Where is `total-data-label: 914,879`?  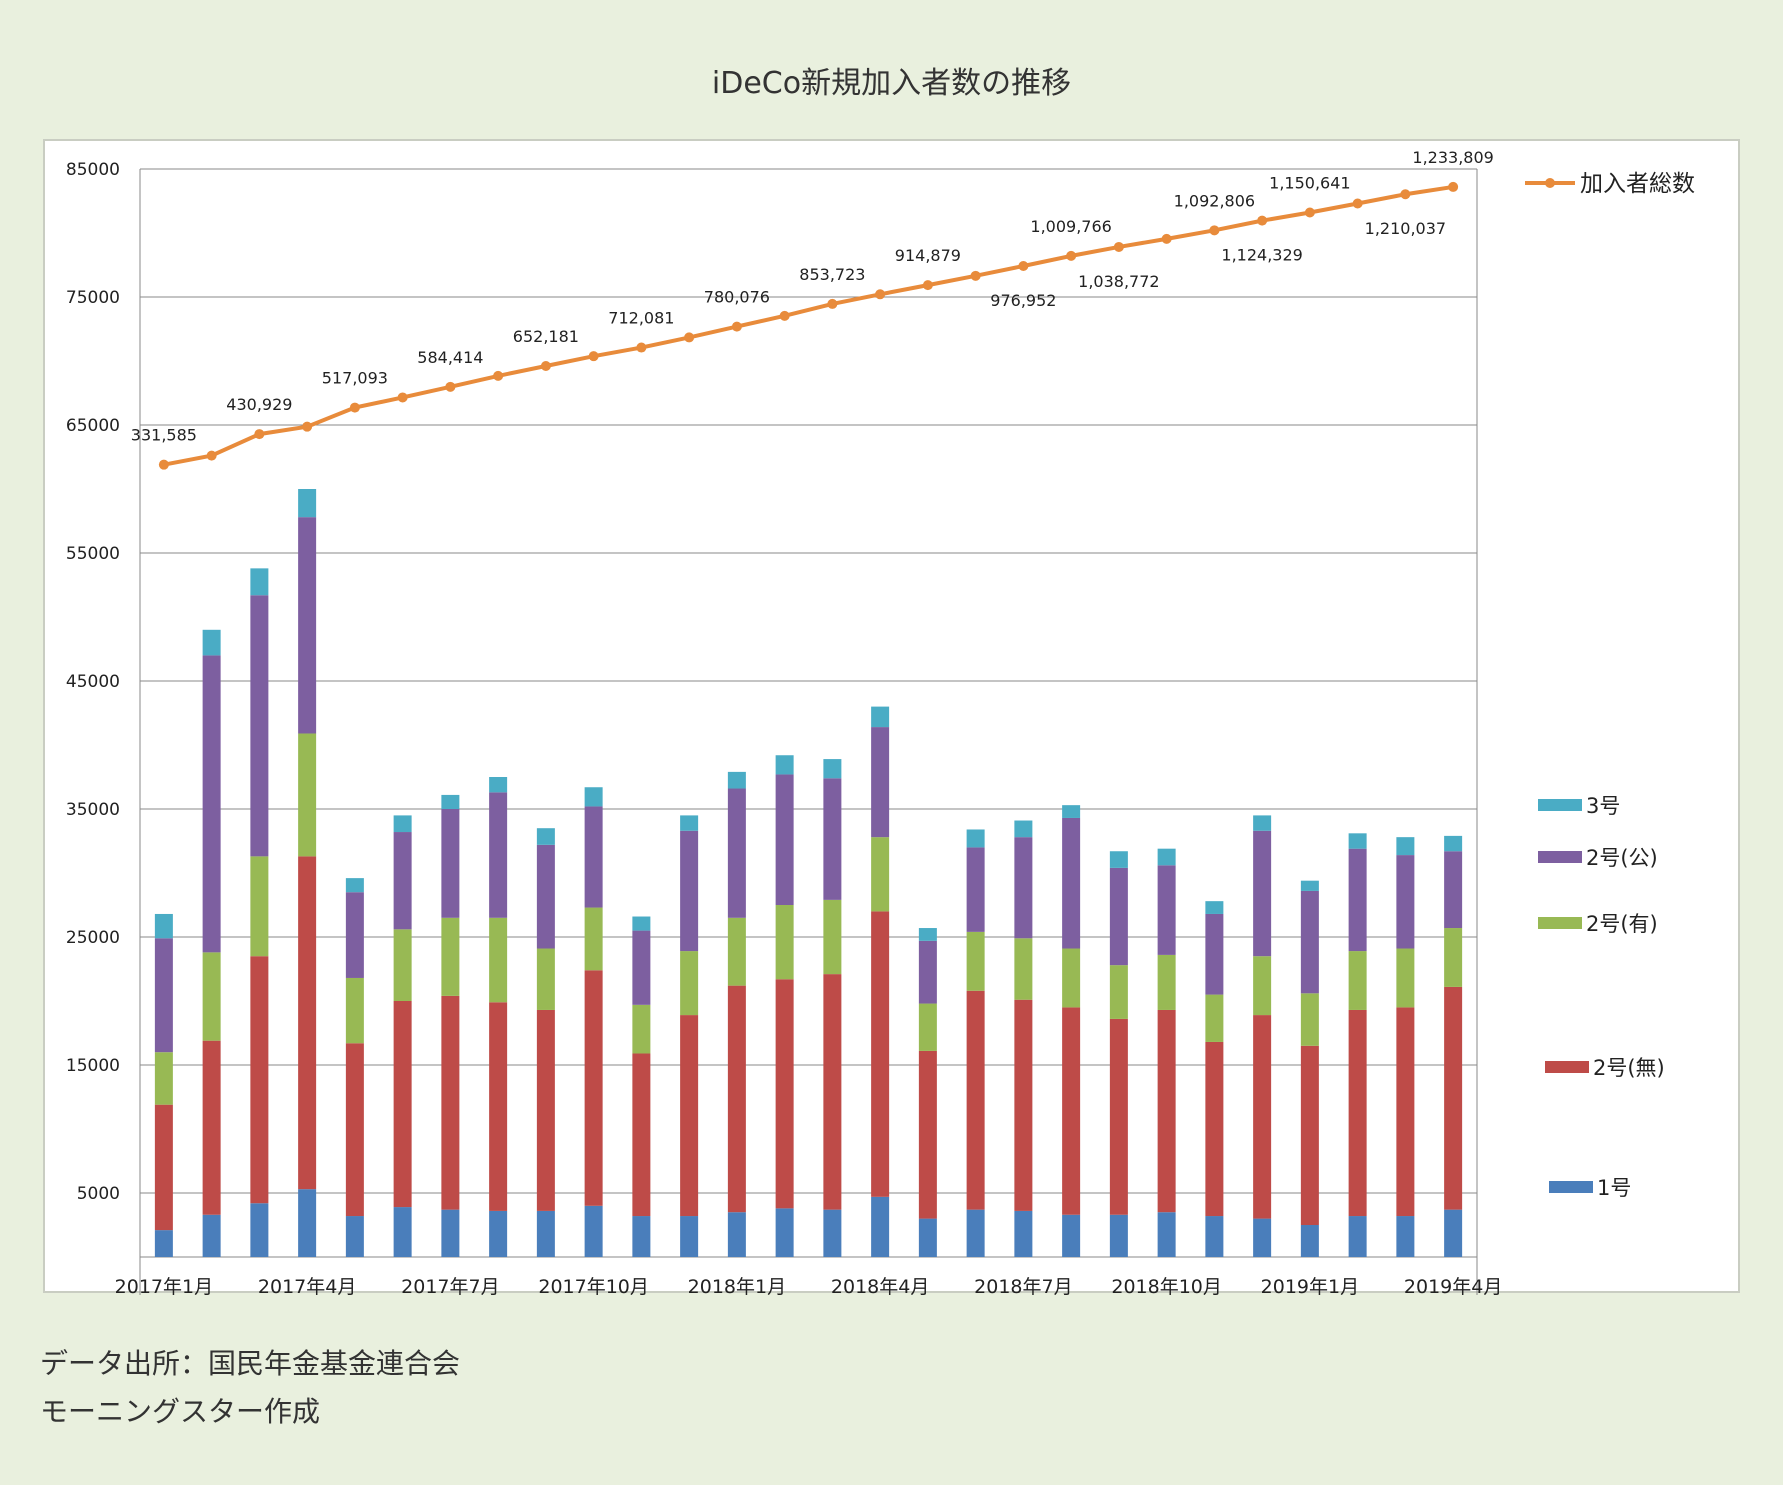
total-data-label: 914,879 is located at coordinates (928, 255).